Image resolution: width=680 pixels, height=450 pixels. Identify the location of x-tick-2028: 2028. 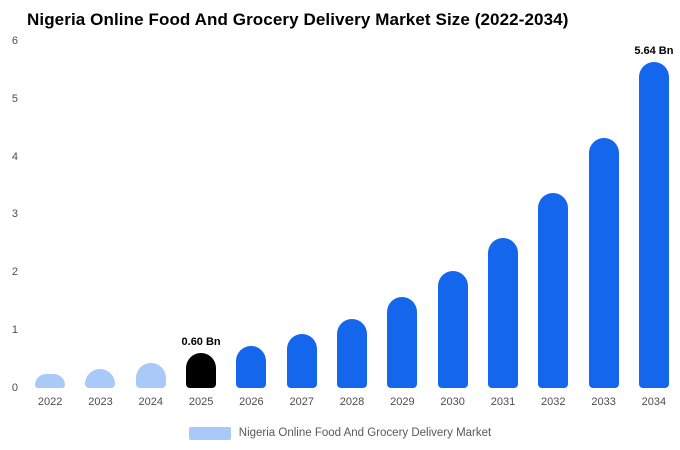
(352, 402).